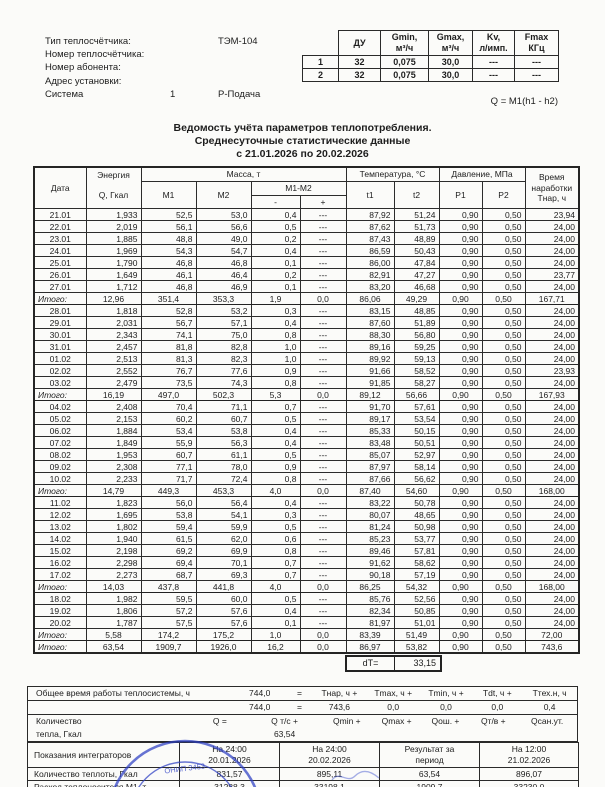 Image resolution: width=605 pixels, height=787 pixels. I want to click on integrators-value: 33230,0, so click(529, 783).